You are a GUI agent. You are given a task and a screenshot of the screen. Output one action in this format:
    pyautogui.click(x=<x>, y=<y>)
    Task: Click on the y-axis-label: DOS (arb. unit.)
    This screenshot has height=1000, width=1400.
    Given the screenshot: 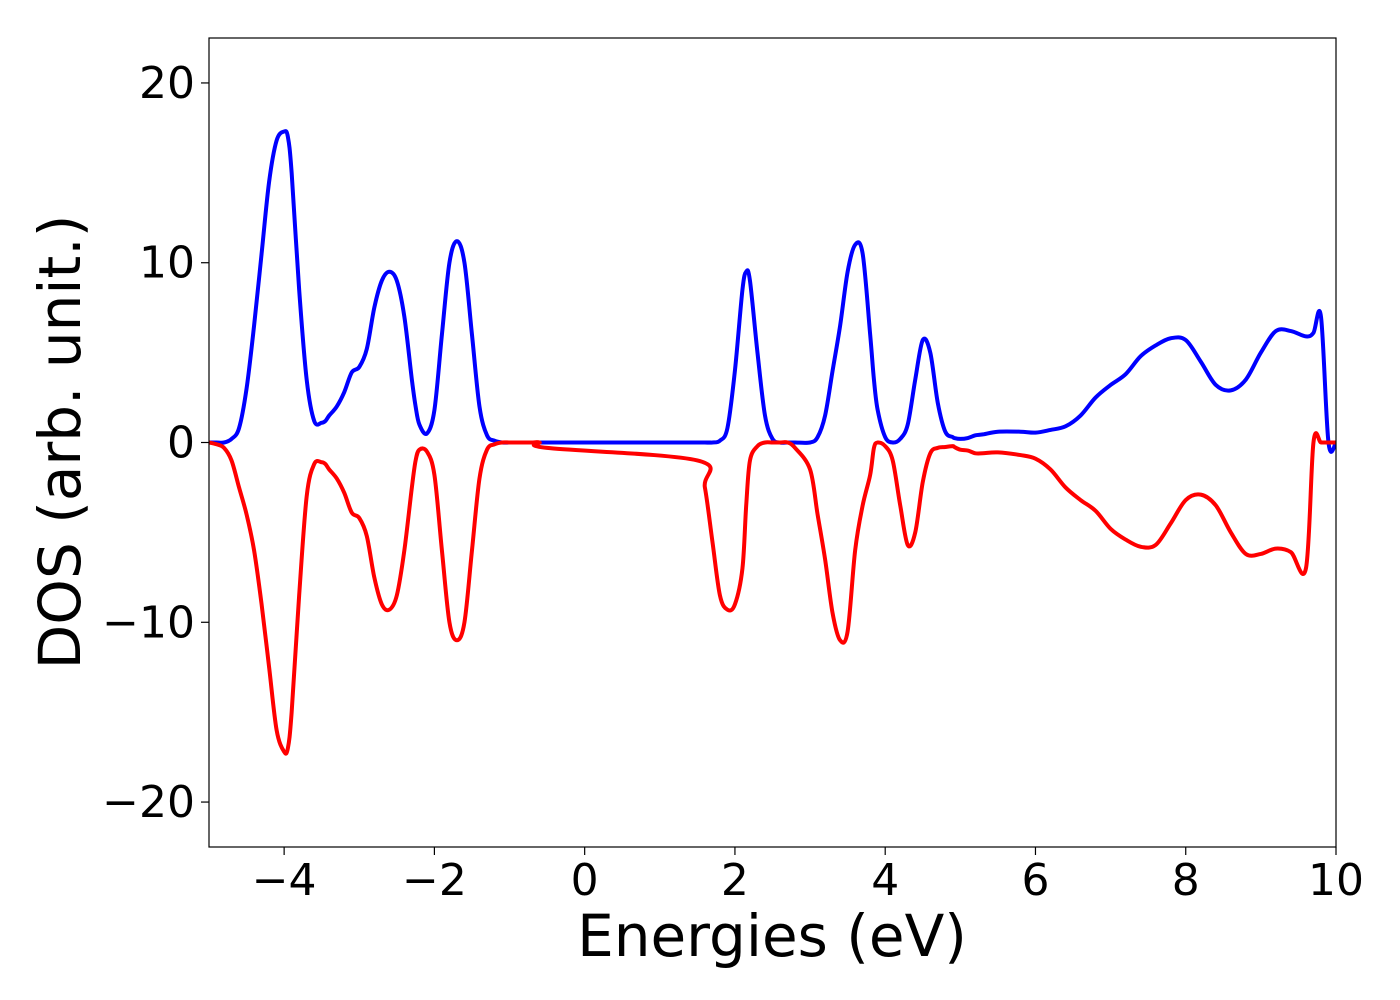 What is the action you would take?
    pyautogui.click(x=60, y=442)
    